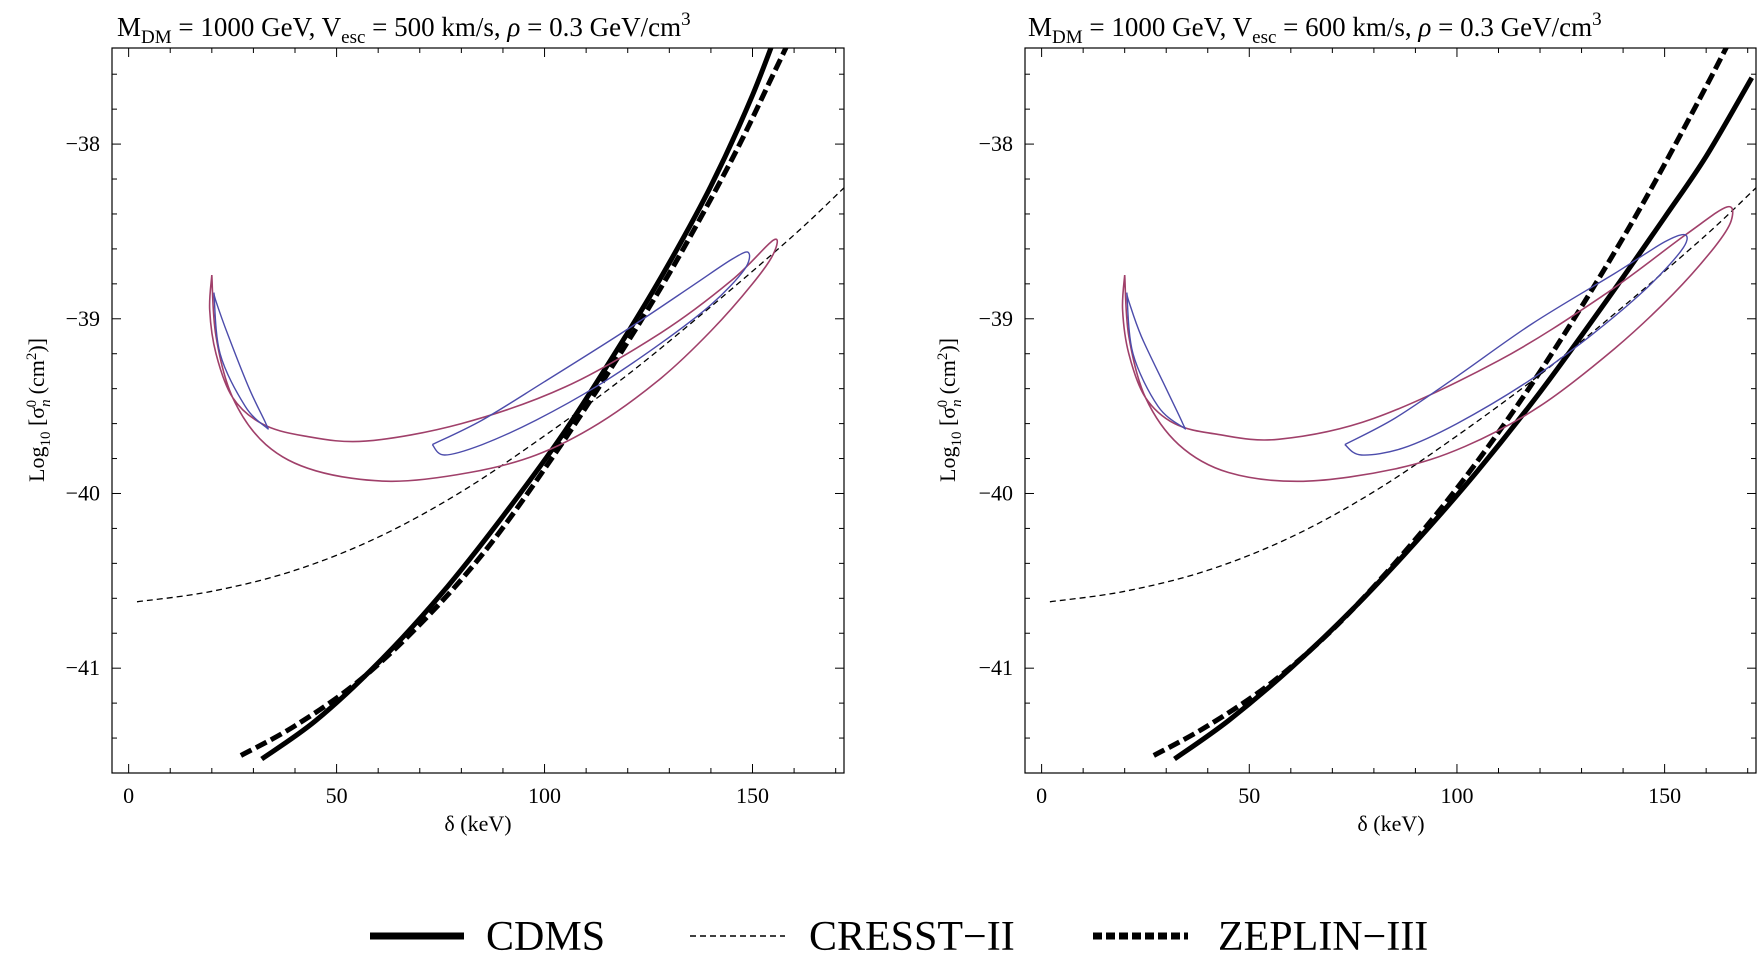  I want to click on panel-right-x-axis-label: δ (keV), so click(1390, 823).